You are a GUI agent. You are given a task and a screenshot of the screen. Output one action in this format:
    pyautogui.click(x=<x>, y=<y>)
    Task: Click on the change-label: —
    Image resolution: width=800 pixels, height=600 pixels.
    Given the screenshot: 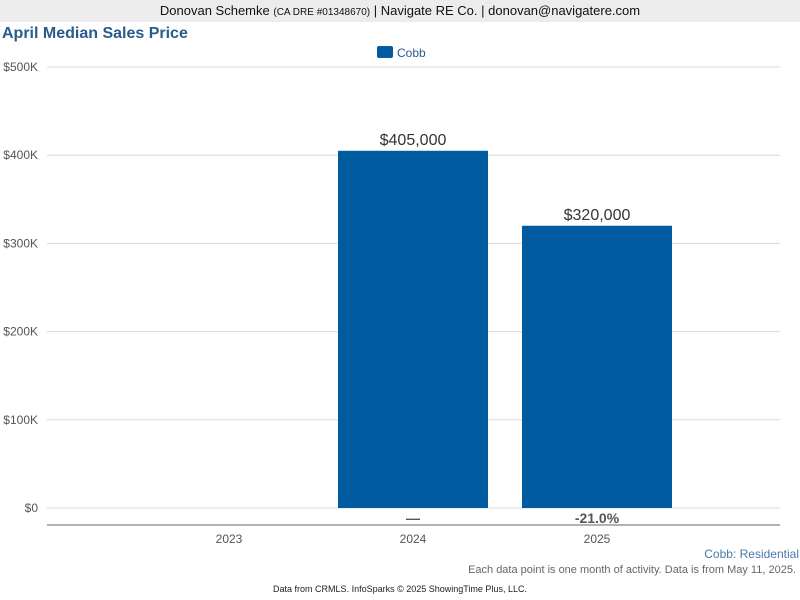 What is the action you would take?
    pyautogui.click(x=413, y=518)
    